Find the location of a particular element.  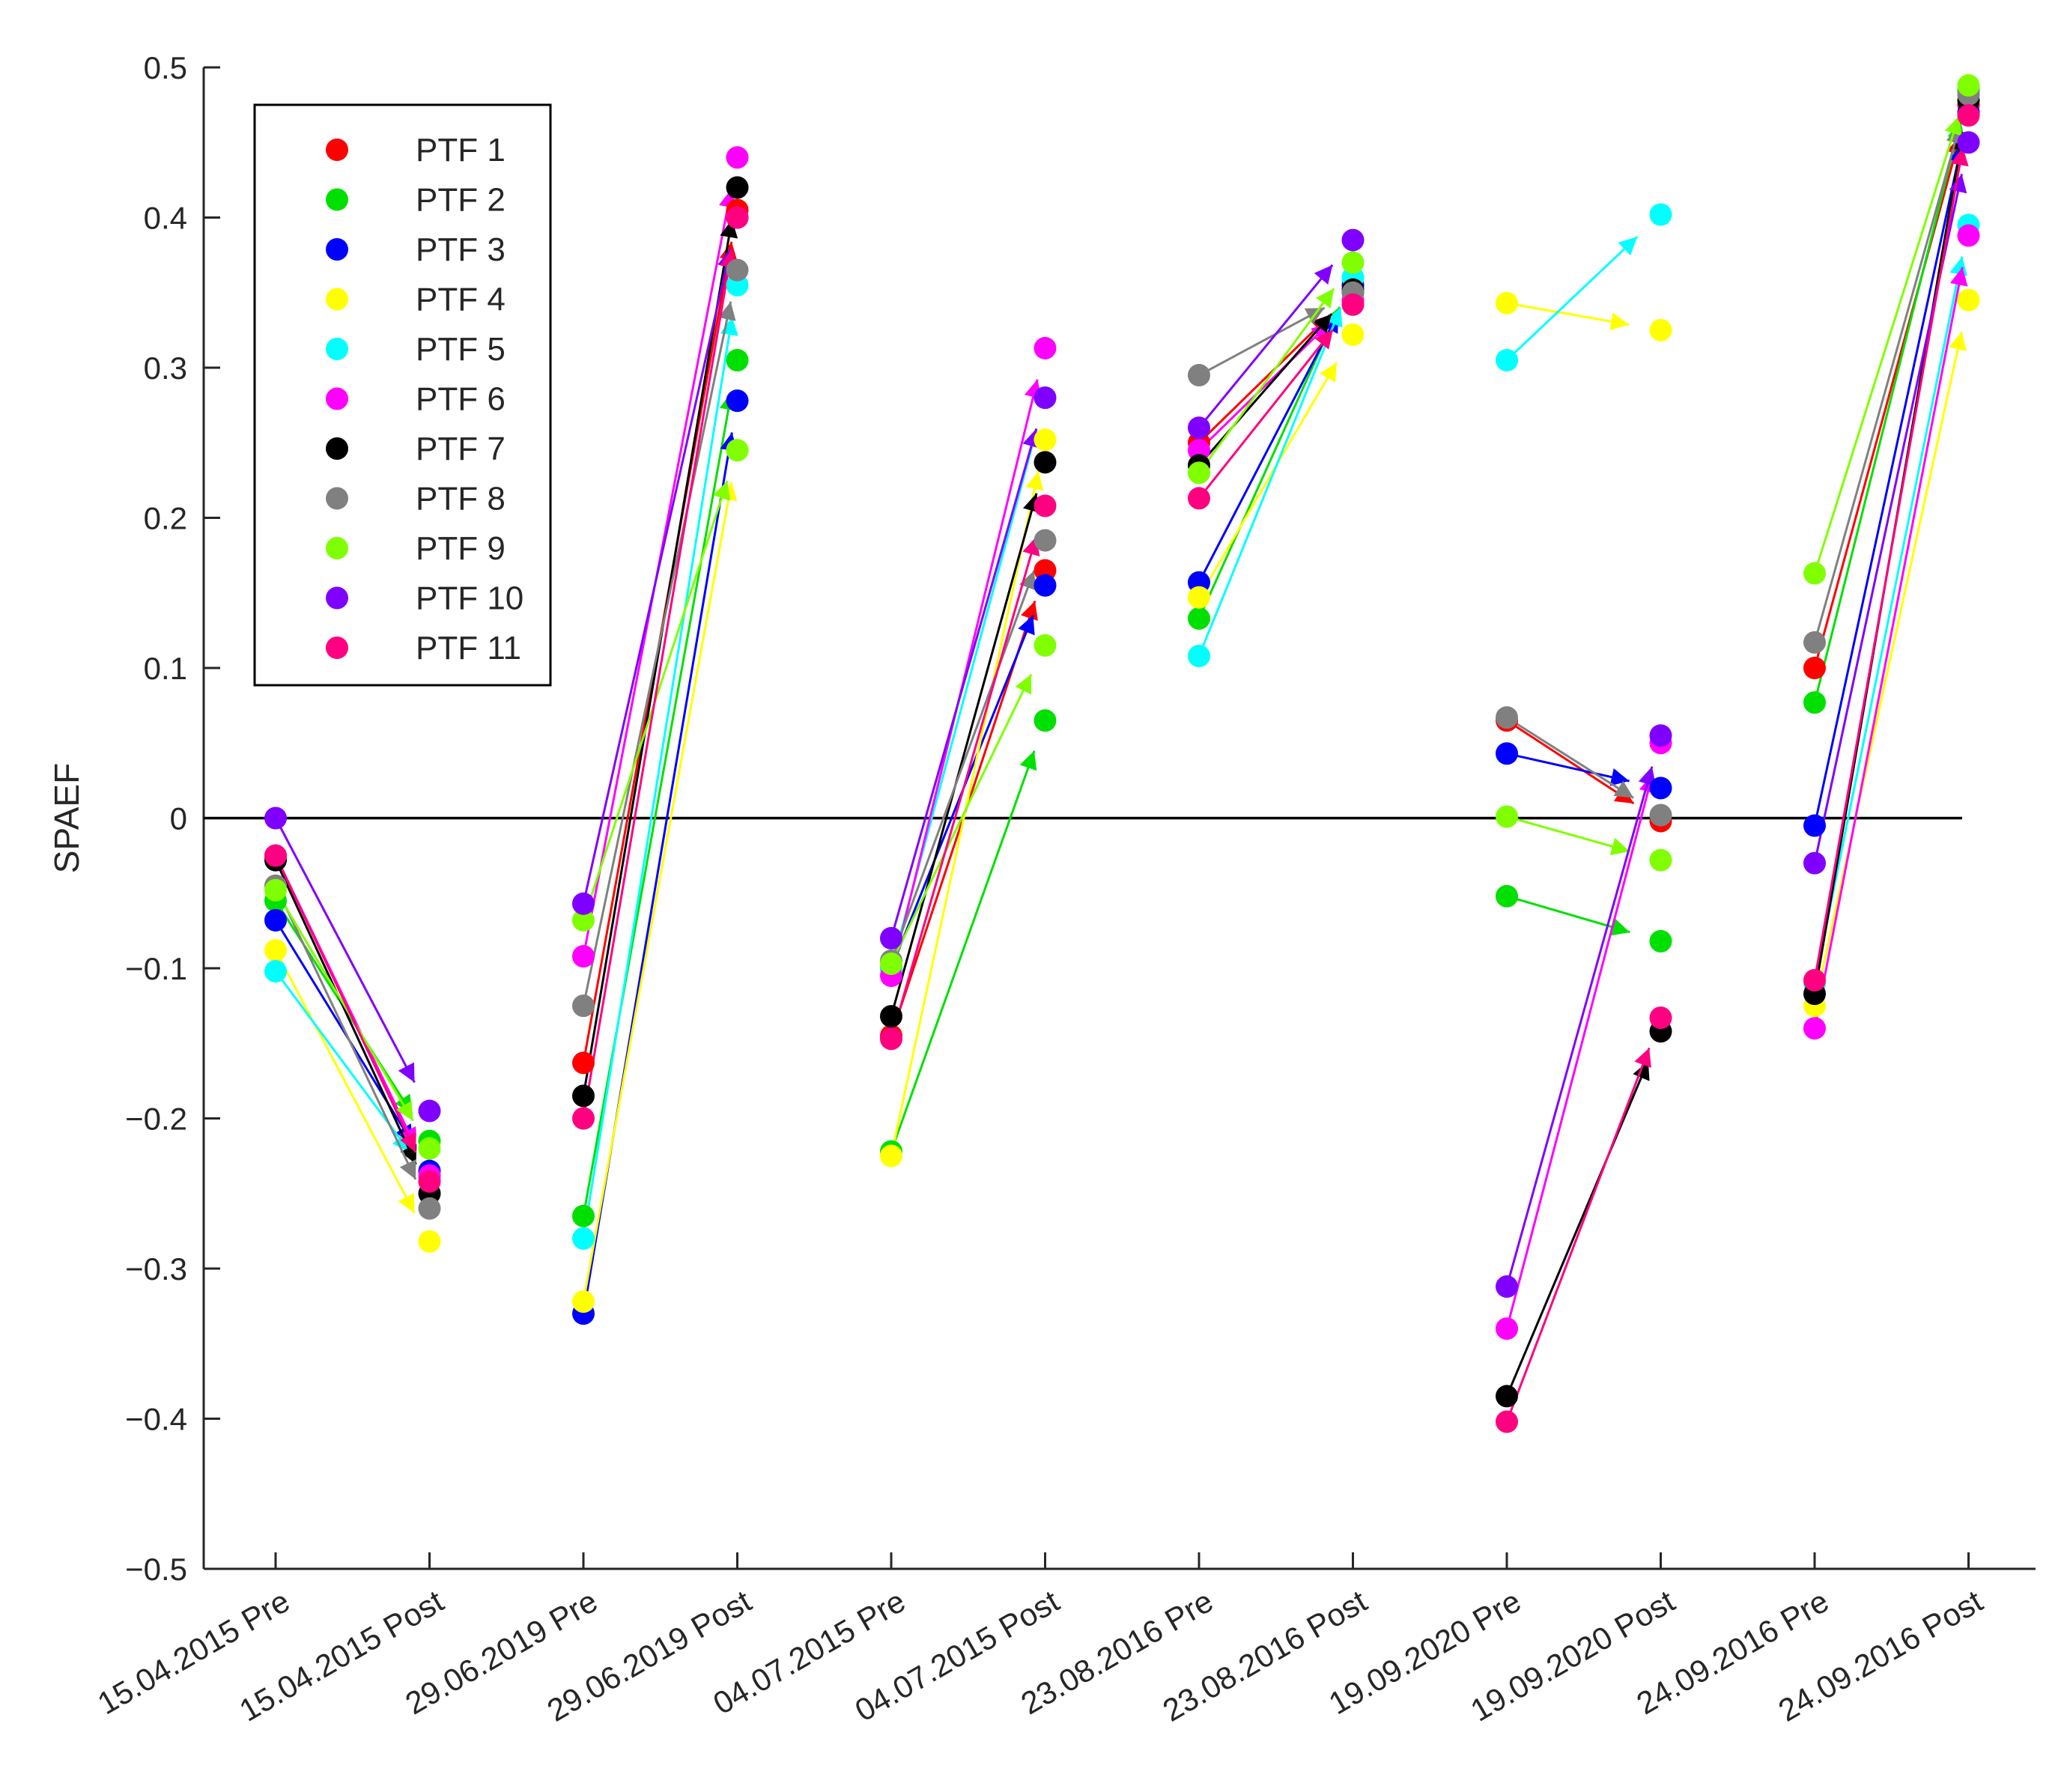

point-ptf-4-24-09-2016-post is located at coordinates (1968, 300).